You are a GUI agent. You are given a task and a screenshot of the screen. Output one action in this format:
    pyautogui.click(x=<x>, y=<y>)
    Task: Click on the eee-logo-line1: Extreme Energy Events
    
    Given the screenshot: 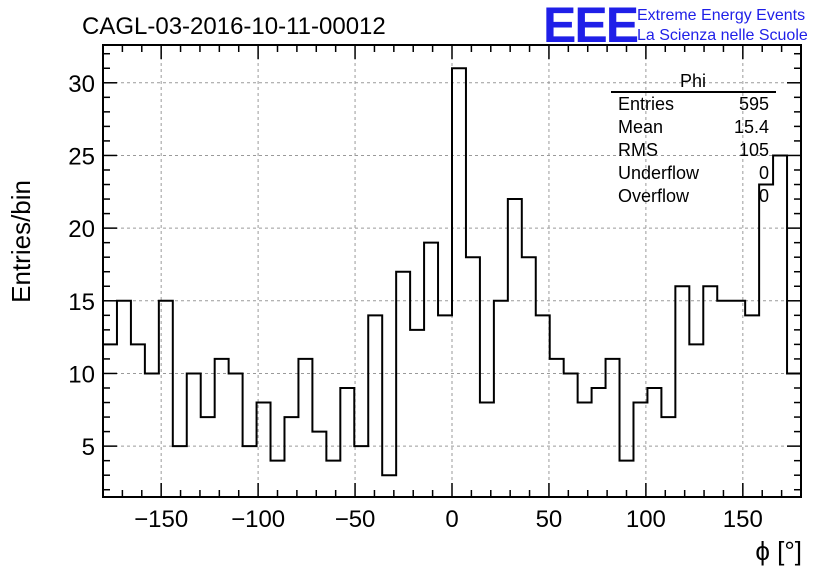 What is the action you would take?
    pyautogui.click(x=721, y=15)
    